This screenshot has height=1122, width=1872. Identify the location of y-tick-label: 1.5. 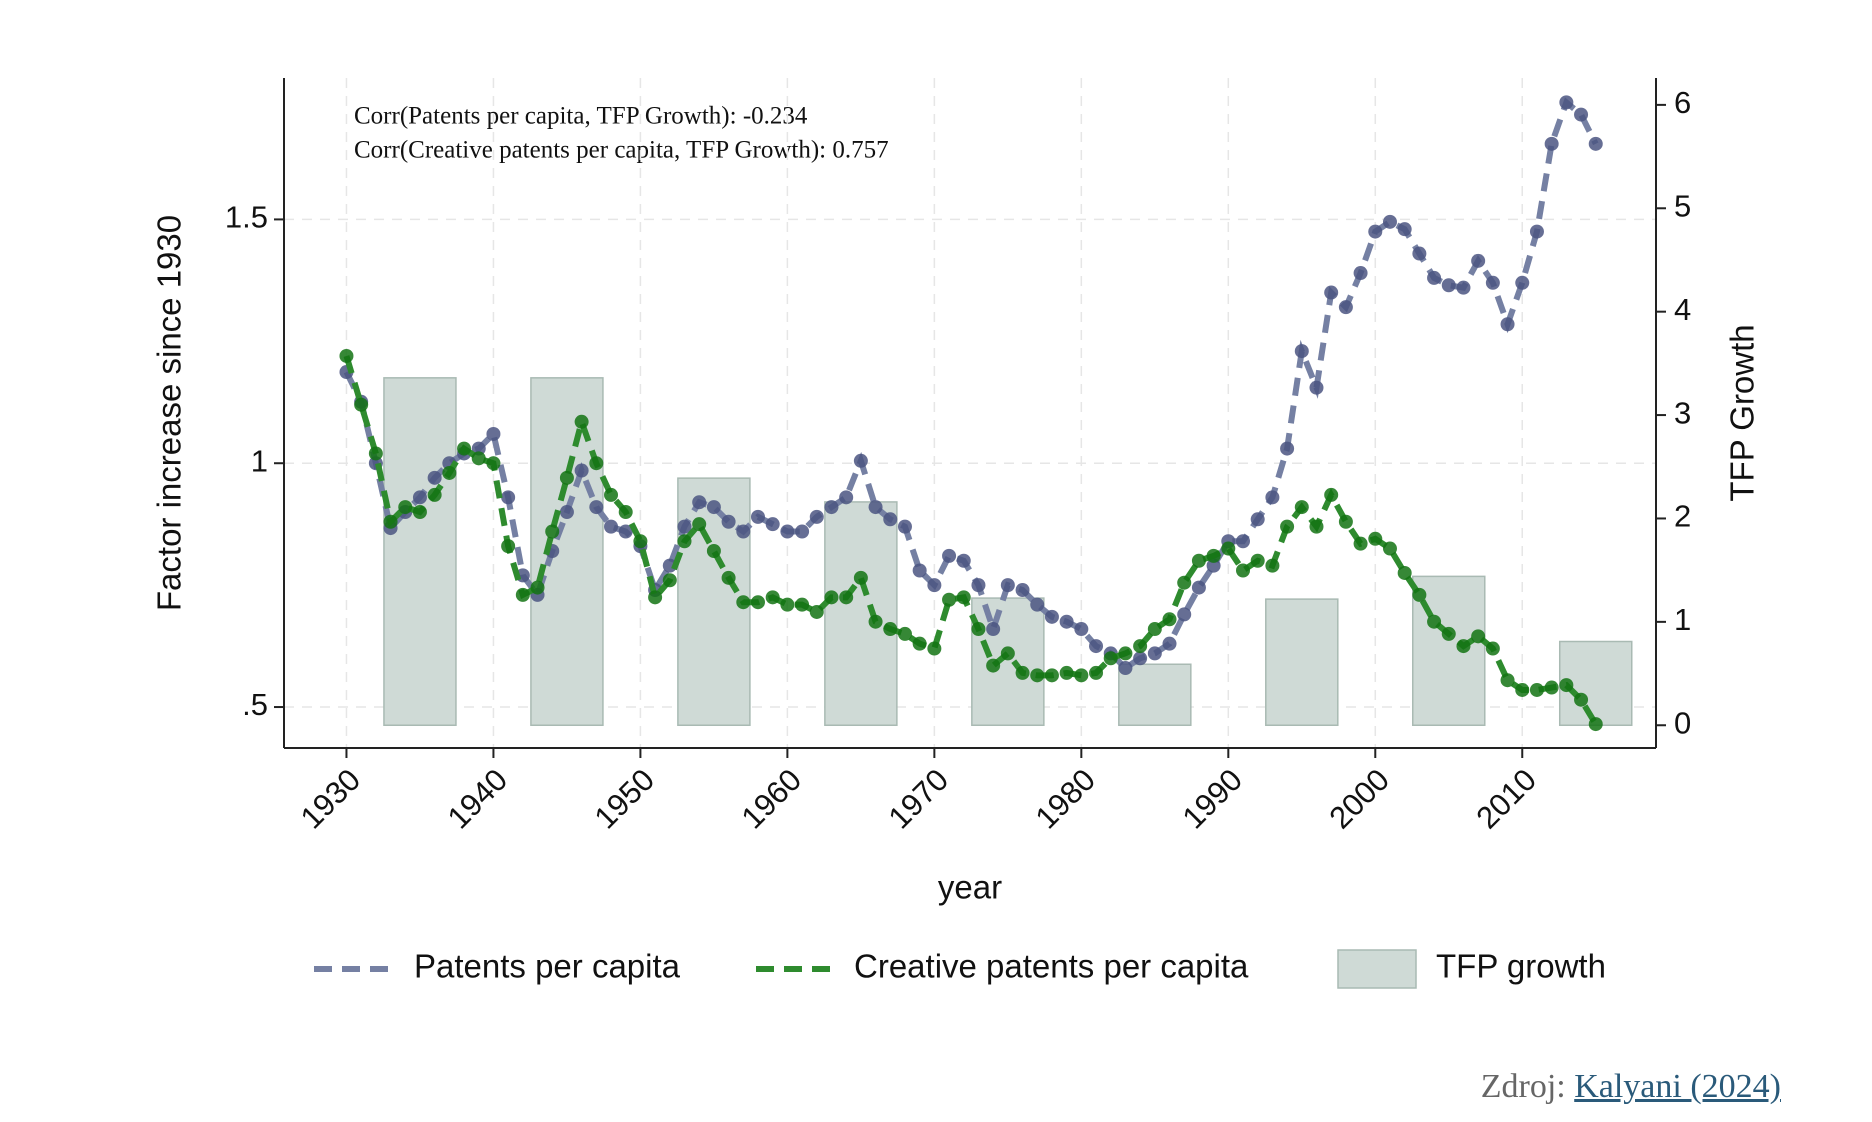
(246, 217).